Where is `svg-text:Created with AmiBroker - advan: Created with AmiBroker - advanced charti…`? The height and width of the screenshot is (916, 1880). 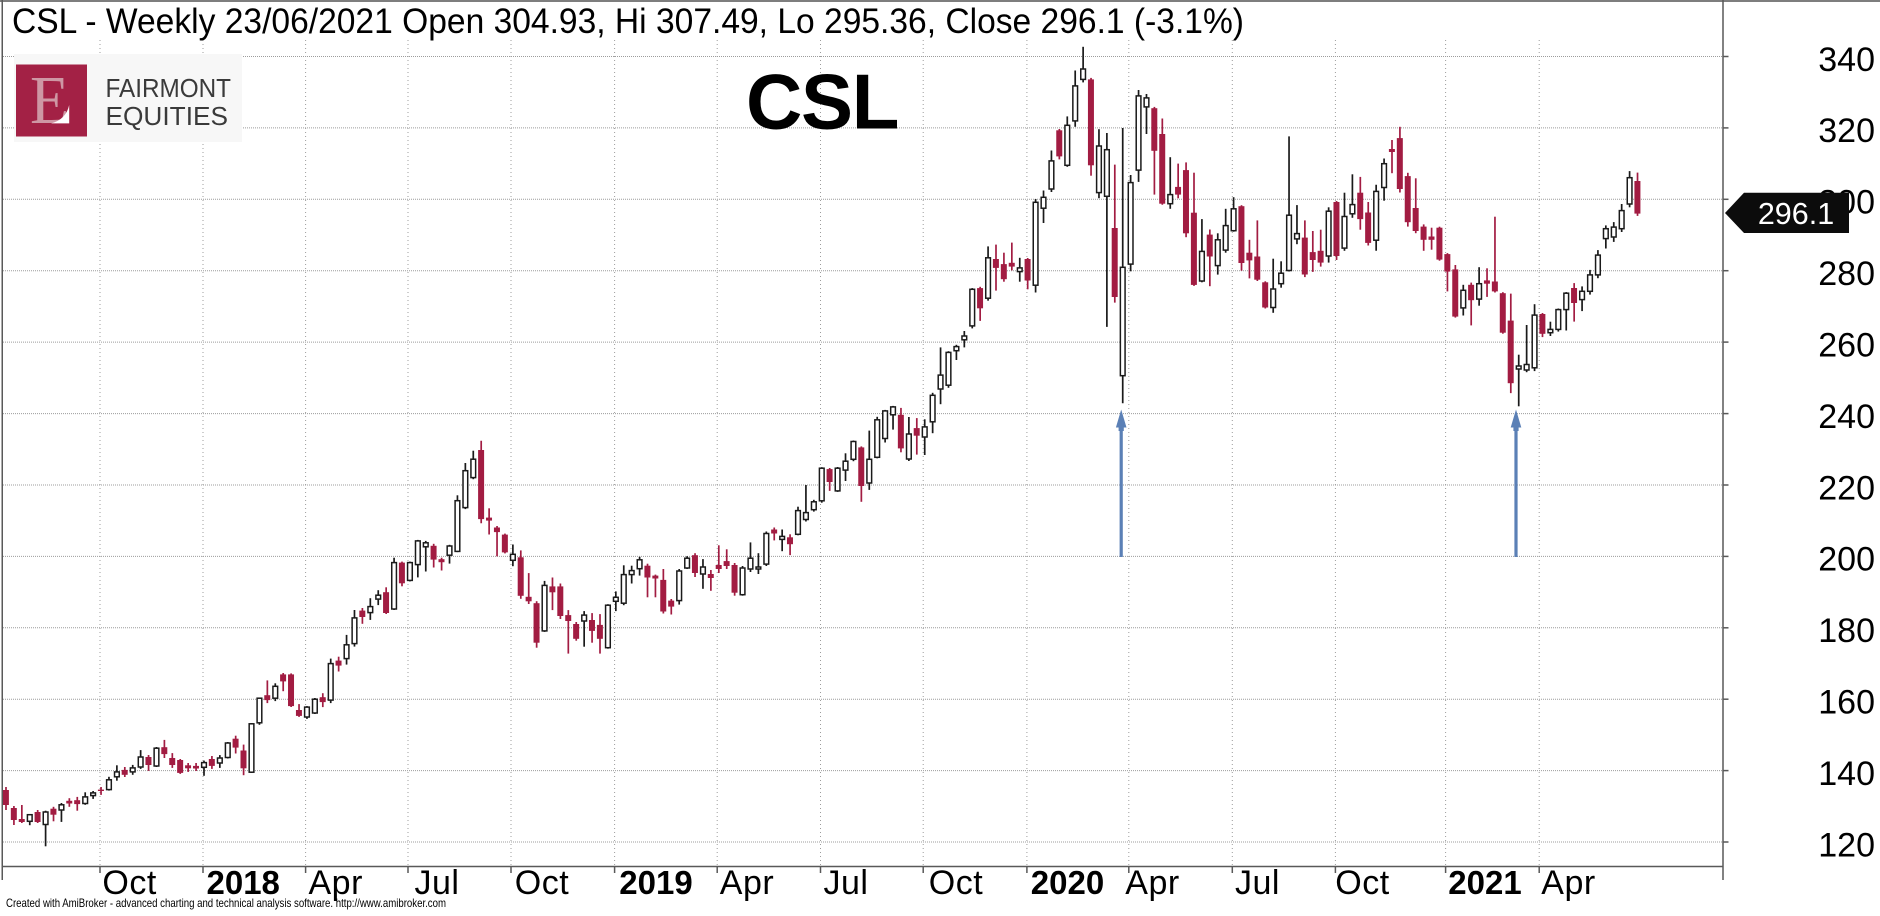
svg-text:Created with AmiBroker - advan: Created with AmiBroker - advanced charti… is located at coordinates (226, 903).